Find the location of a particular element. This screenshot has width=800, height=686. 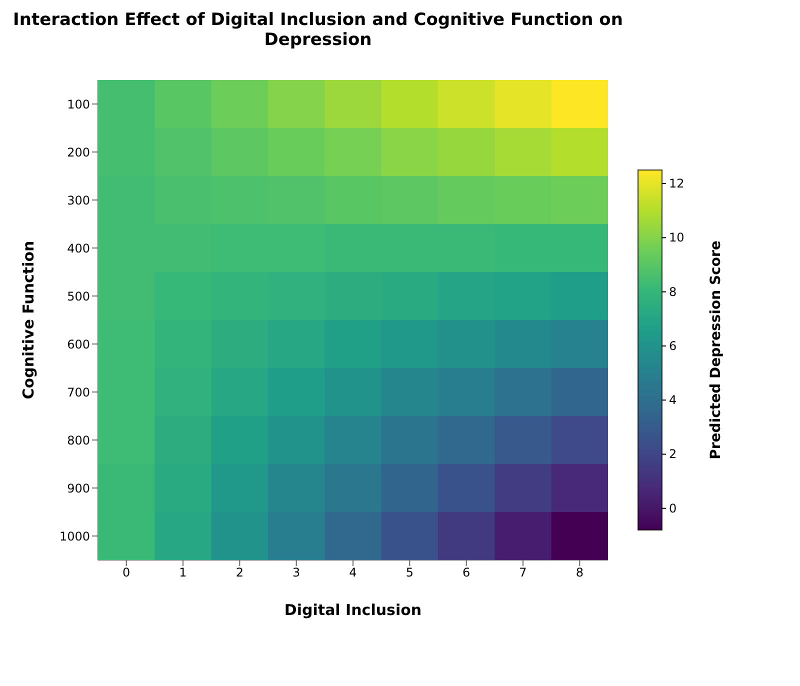

y-tick-label: 800 is located at coordinates (78, 440).